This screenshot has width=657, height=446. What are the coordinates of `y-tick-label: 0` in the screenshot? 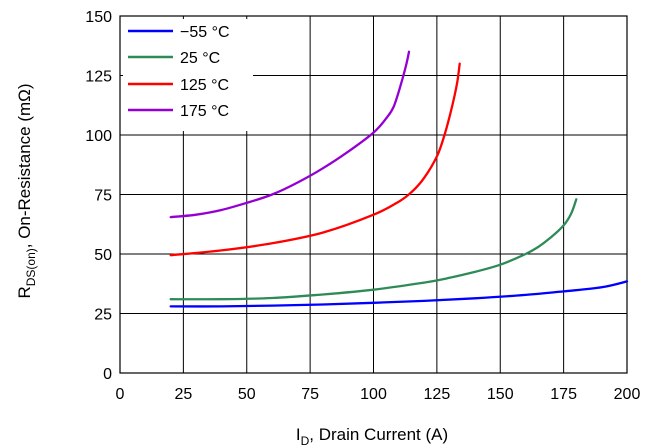 It's located at (107, 374).